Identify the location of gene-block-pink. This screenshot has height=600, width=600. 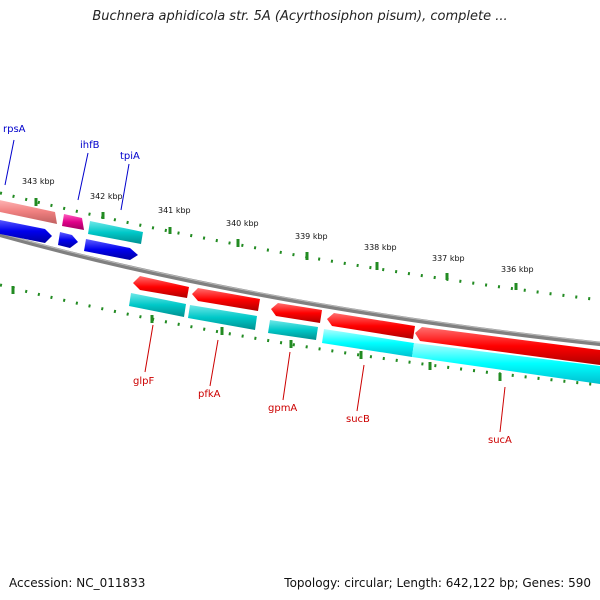
(28, 212).